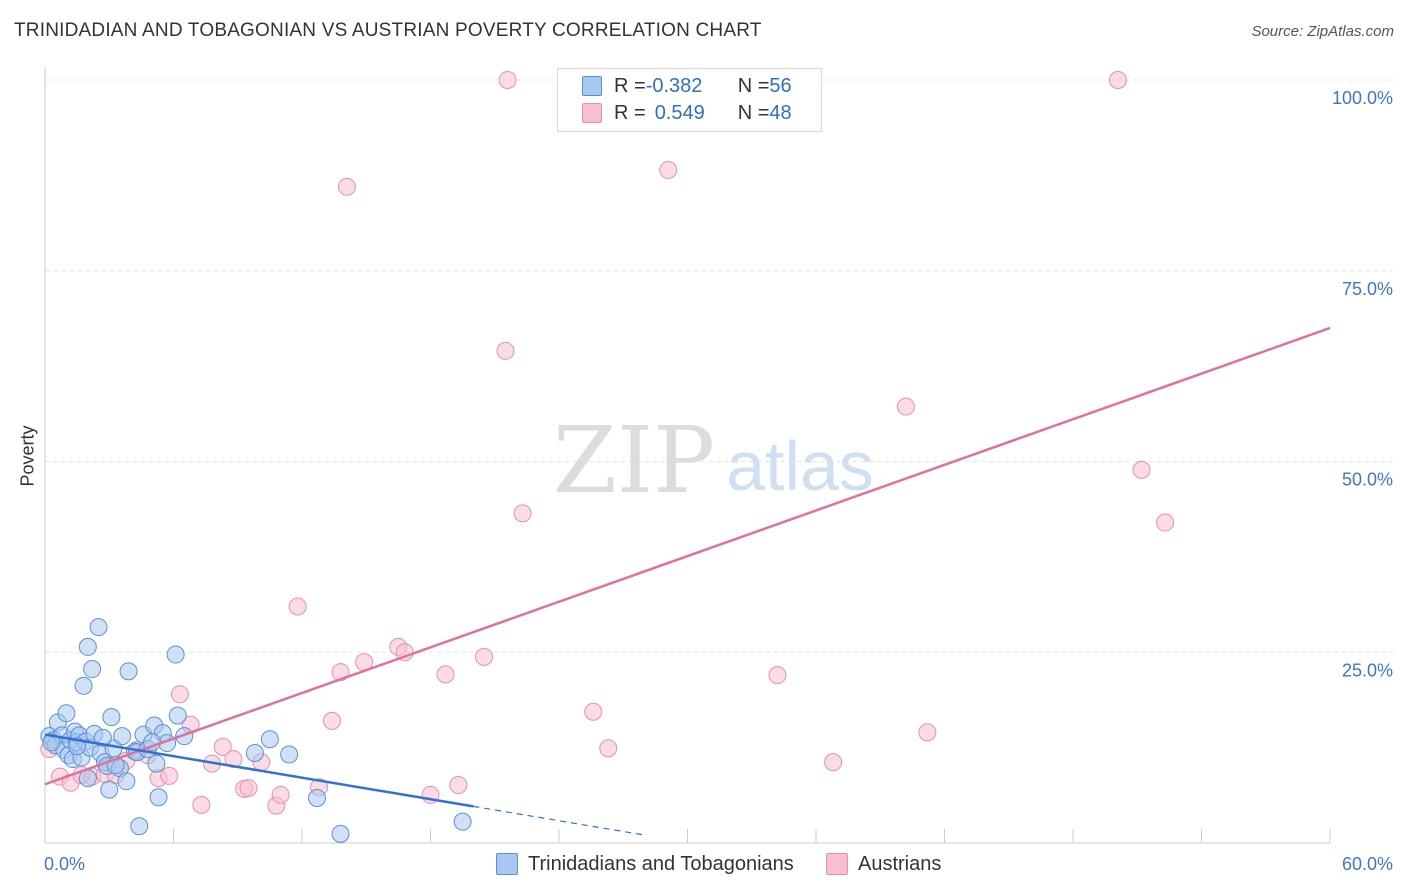  What do you see at coordinates (507, 864) in the screenshot?
I see `bottom-legend-swatch-blue` at bounding box center [507, 864].